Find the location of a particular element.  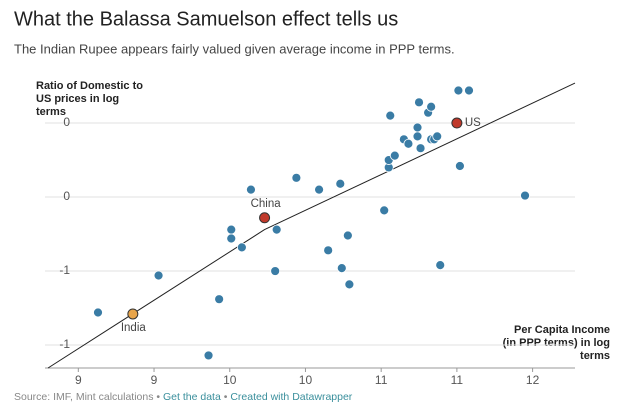

x-axis-label-line: Per Capita Income is located at coordinates (562, 330).